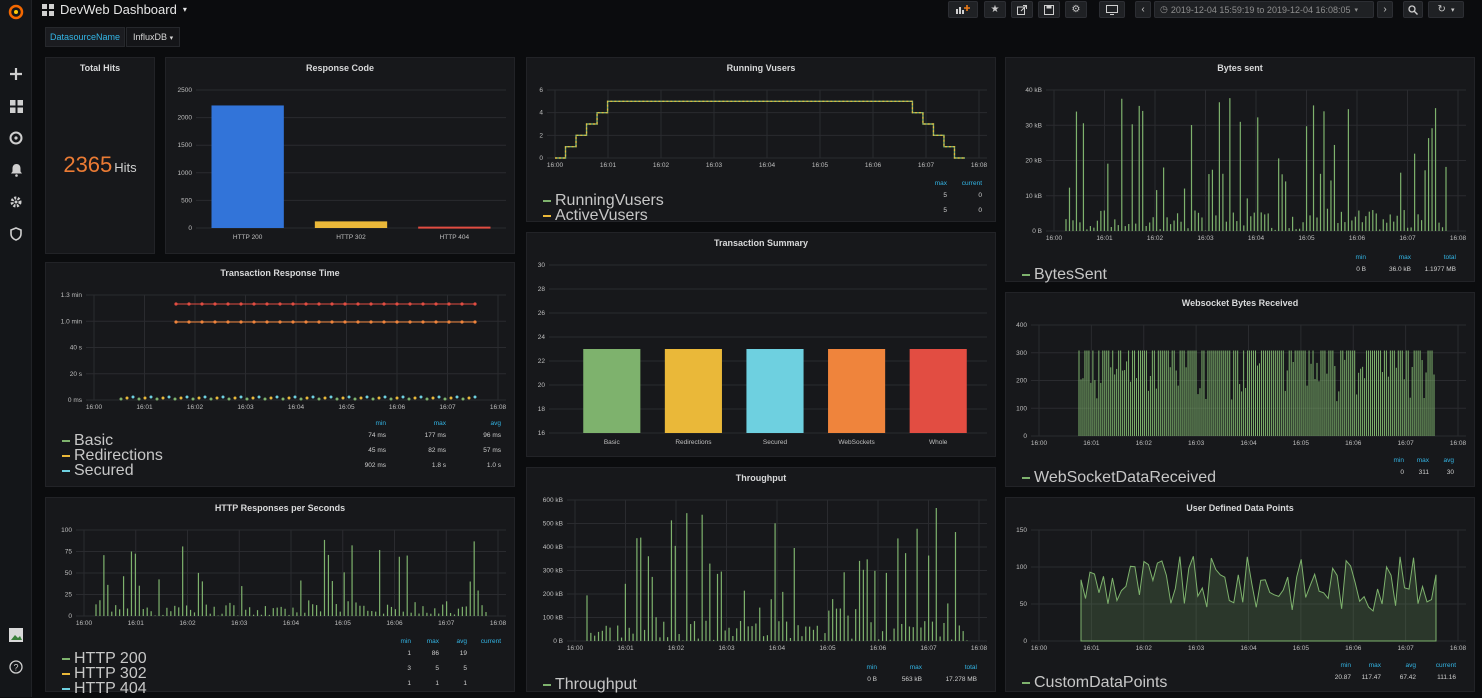  I want to click on legend-value-min: 0 B, so click(872, 679).